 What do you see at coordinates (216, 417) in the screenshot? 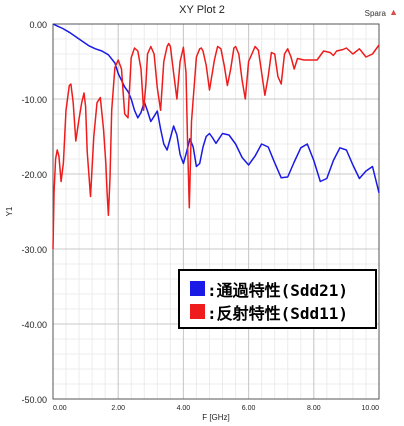
I see `x-axis-label: F [GHz]` at bounding box center [216, 417].